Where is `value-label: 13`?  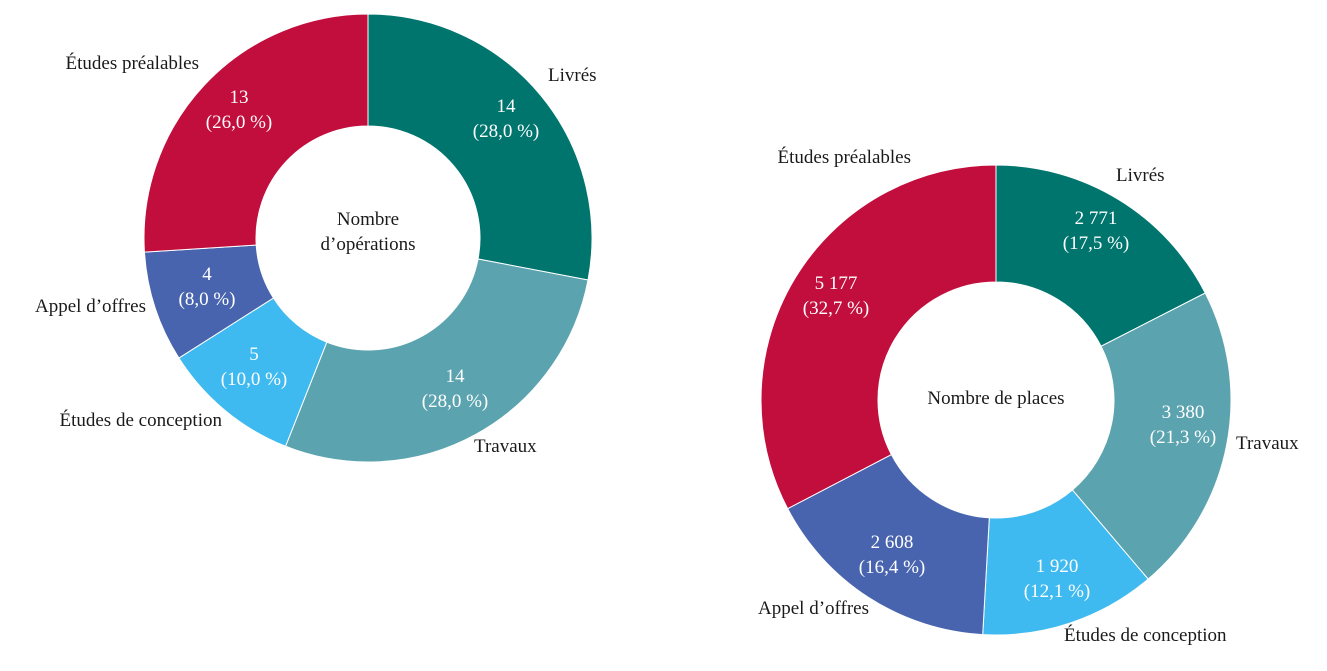 value-label: 13 is located at coordinates (239, 97).